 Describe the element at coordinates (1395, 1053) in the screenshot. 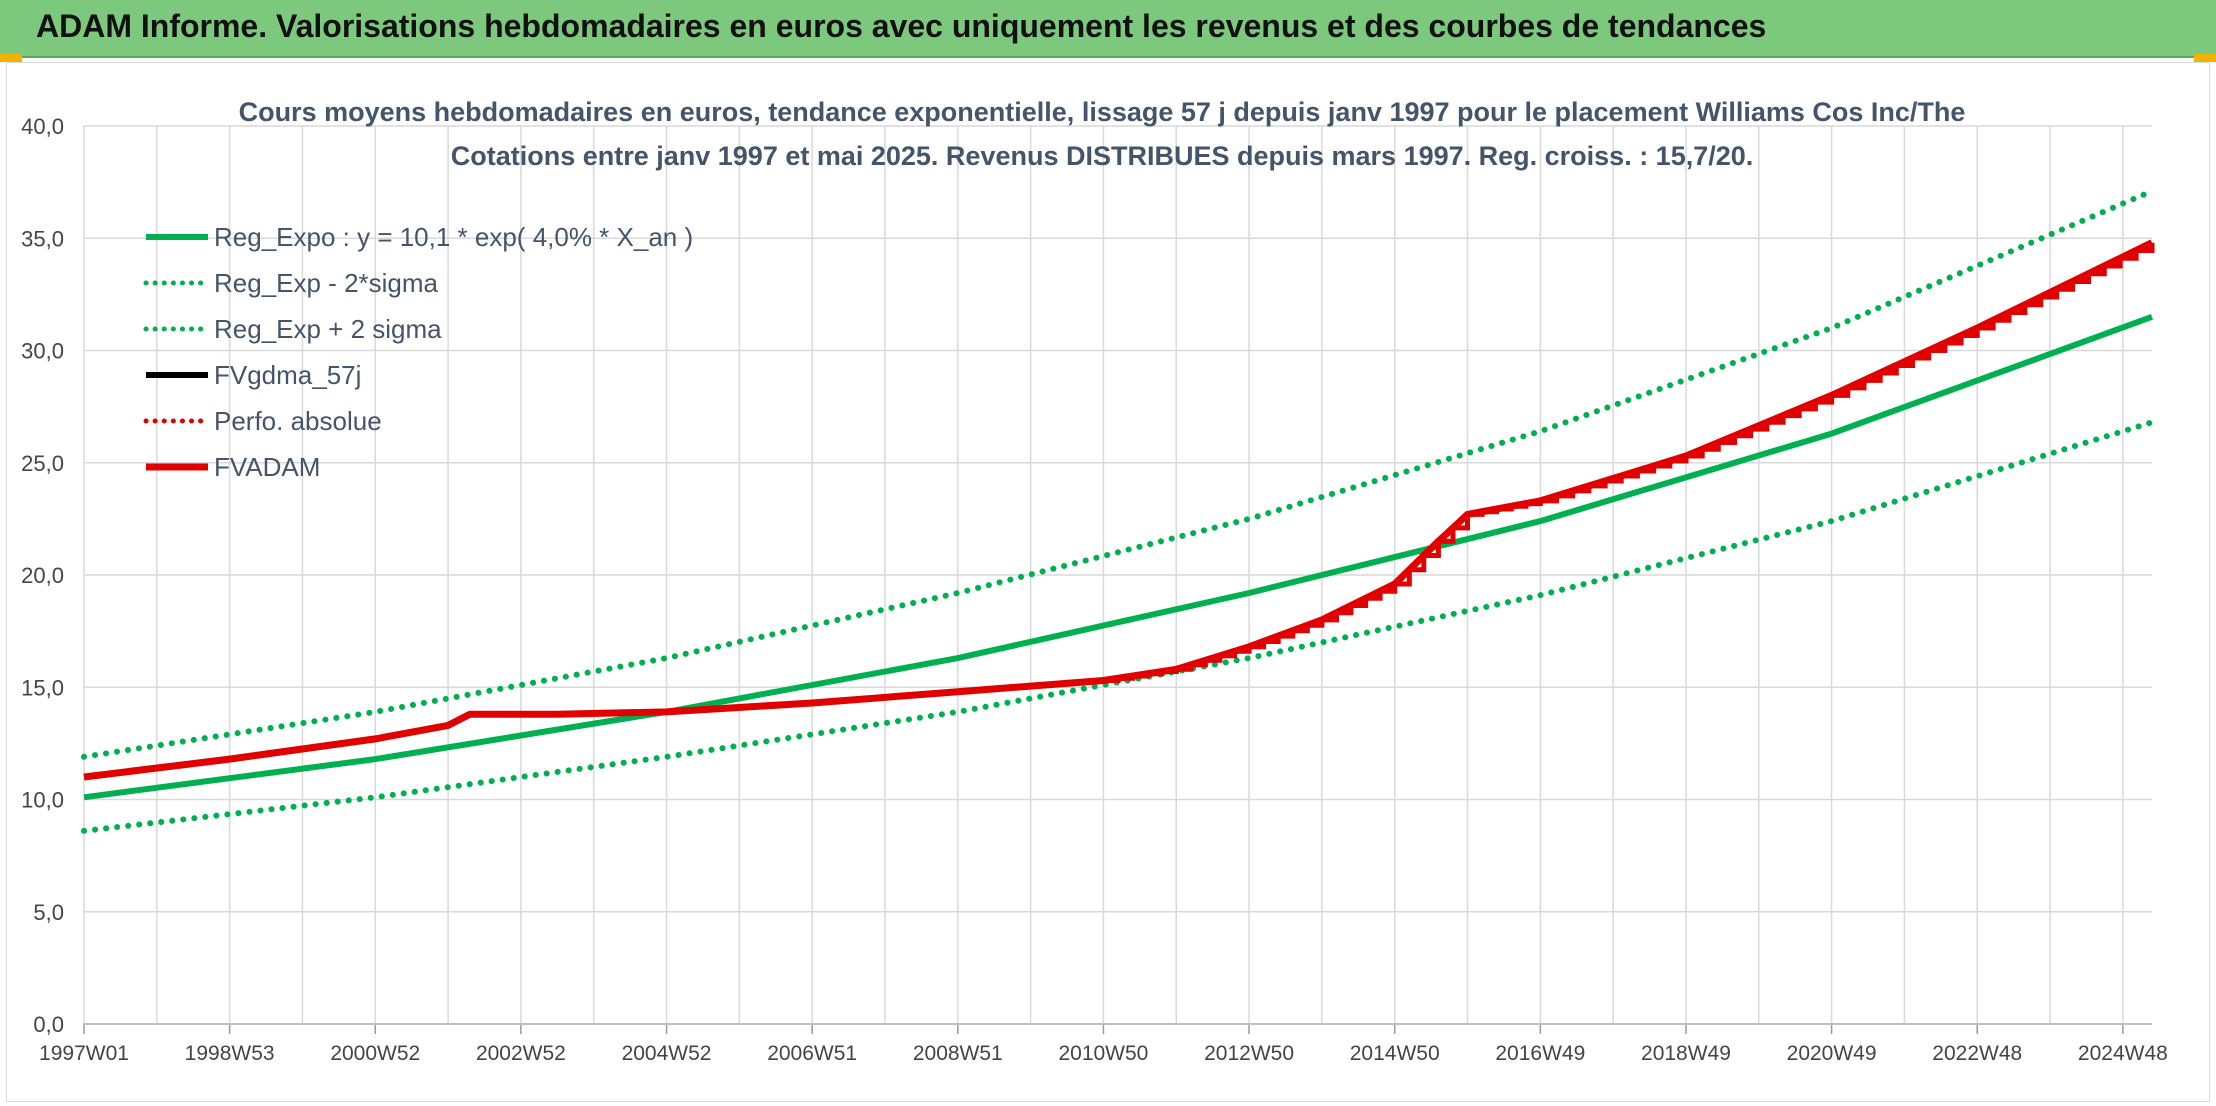

I see `x-tick-label: 2014W50` at that location.